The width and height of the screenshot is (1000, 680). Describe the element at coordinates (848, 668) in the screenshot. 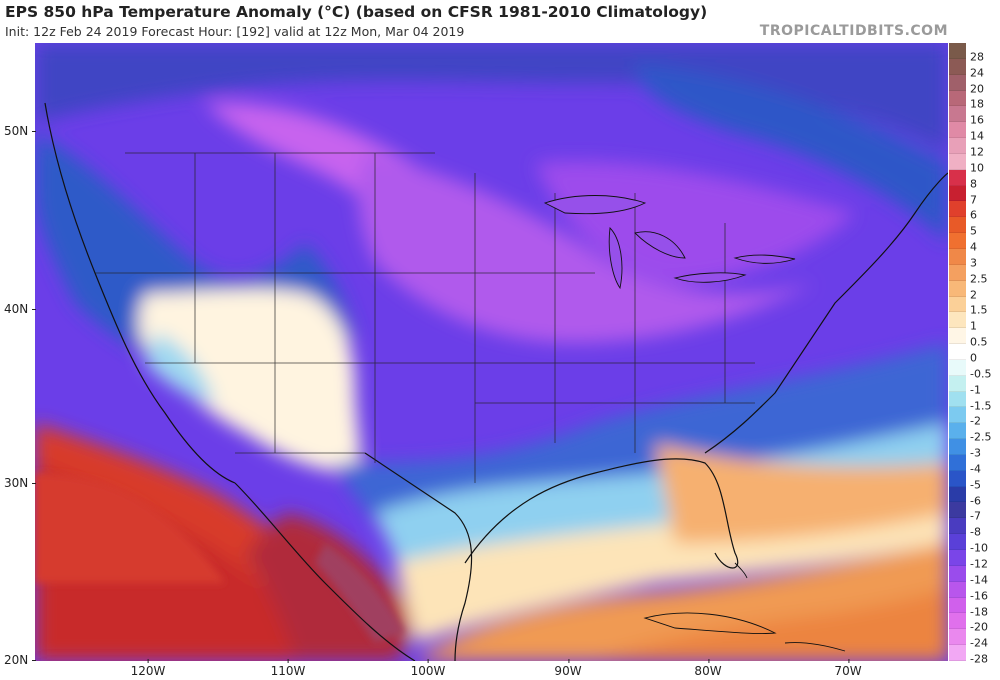

I see `lon-label-70w: 70W` at that location.